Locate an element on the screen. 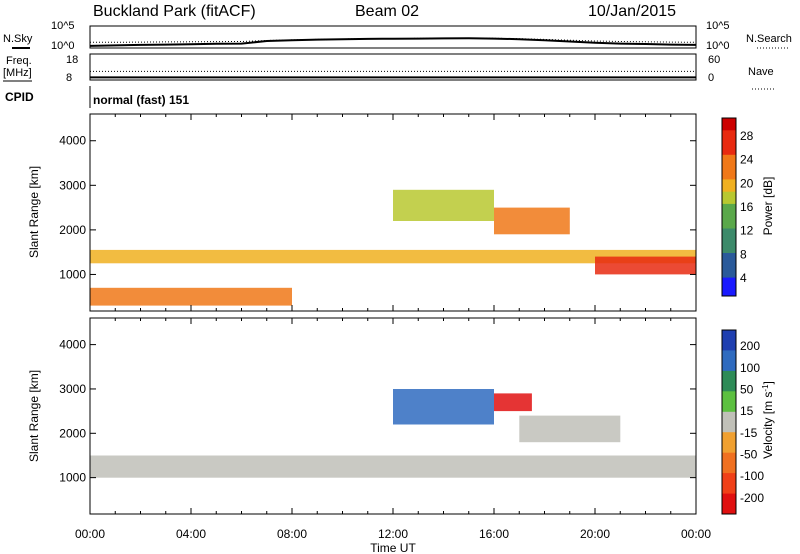 This screenshot has height=554, width=800. vel-cbar-tick-label: 15 is located at coordinates (747, 411).